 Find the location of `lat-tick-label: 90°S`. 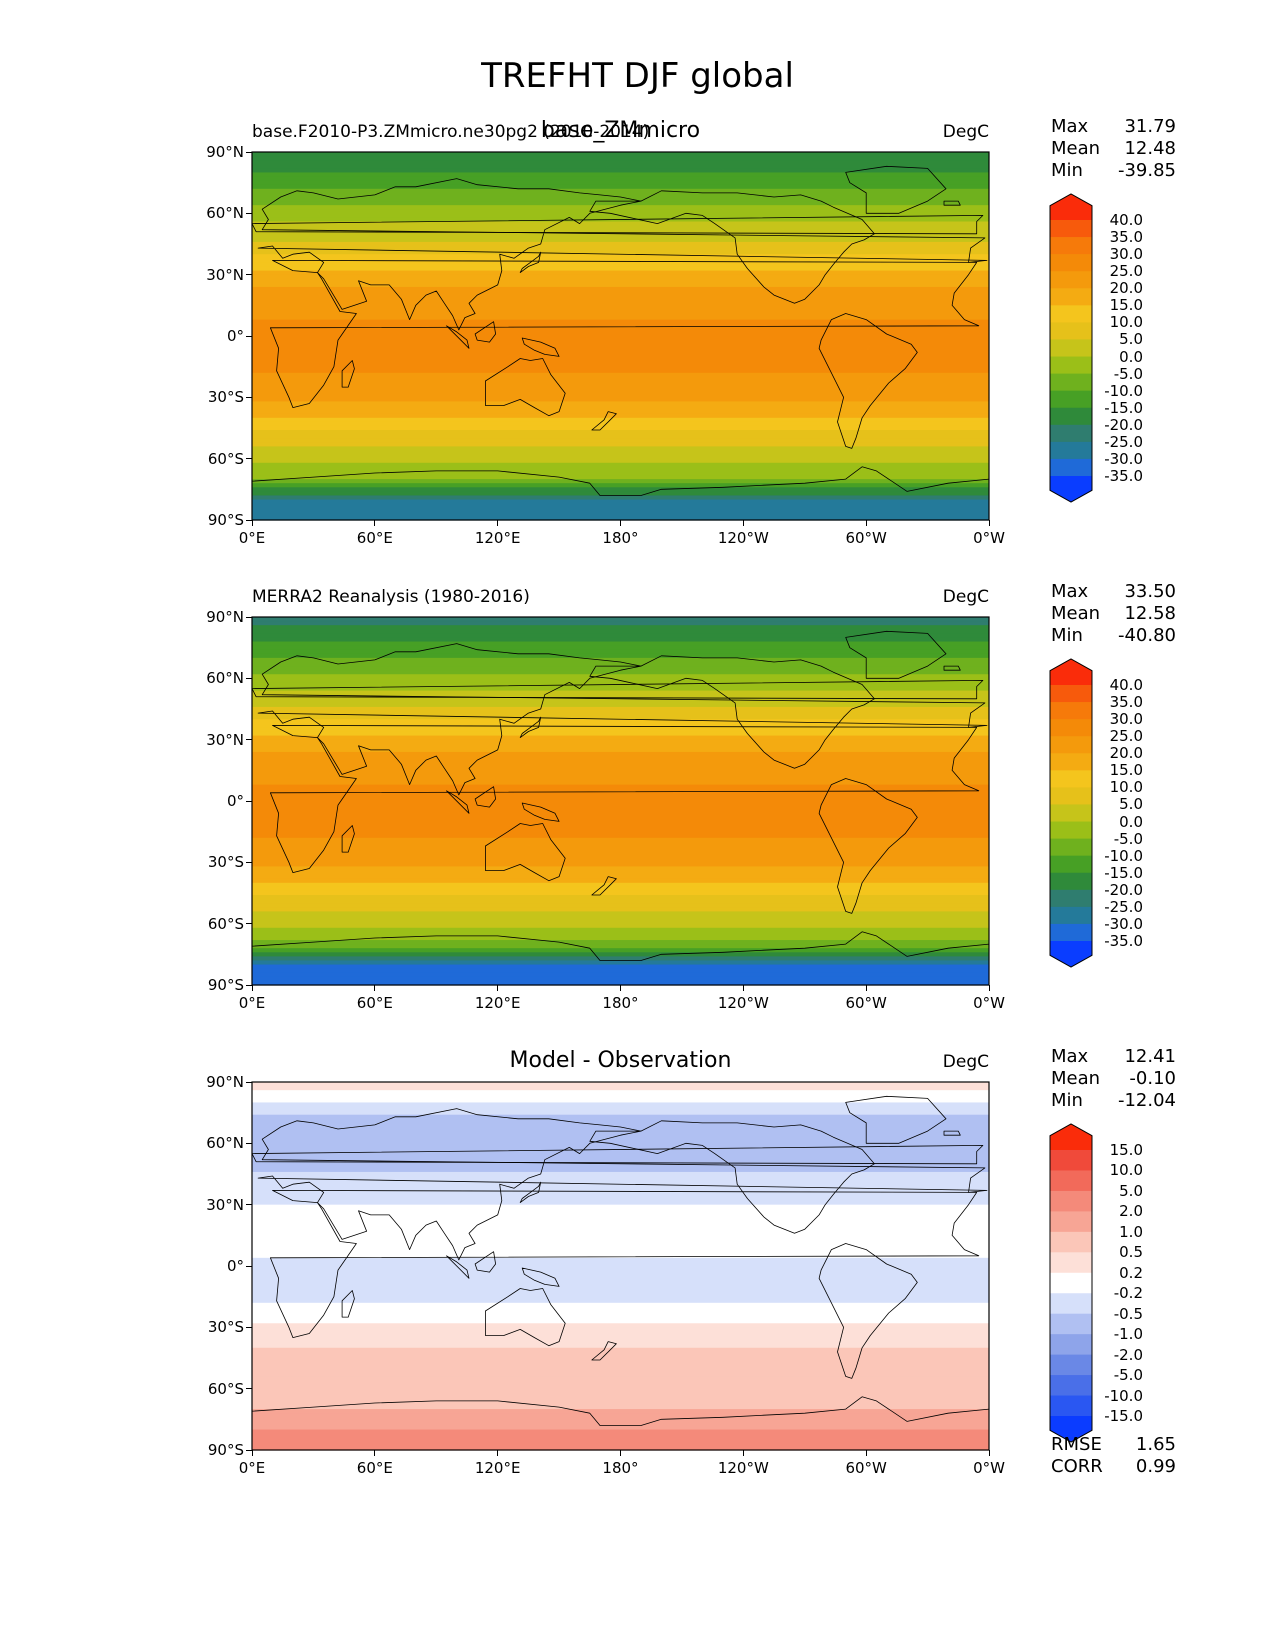

lat-tick-label: 90°S is located at coordinates (225, 1450).